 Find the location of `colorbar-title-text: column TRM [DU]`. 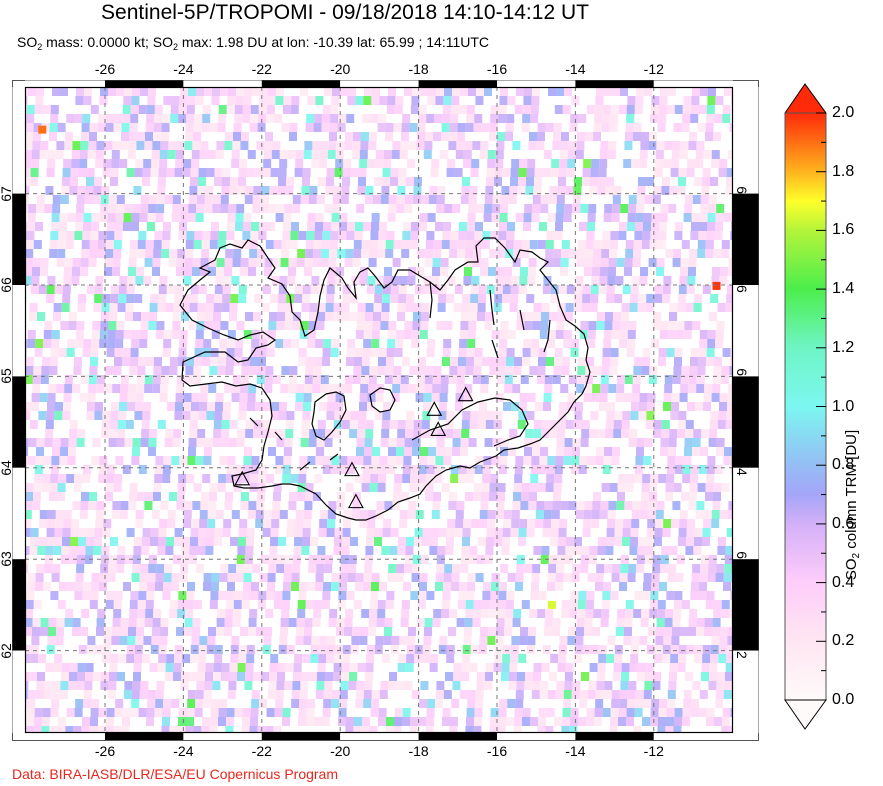

colorbar-title-text: column TRM [DU] is located at coordinates (851, 491).